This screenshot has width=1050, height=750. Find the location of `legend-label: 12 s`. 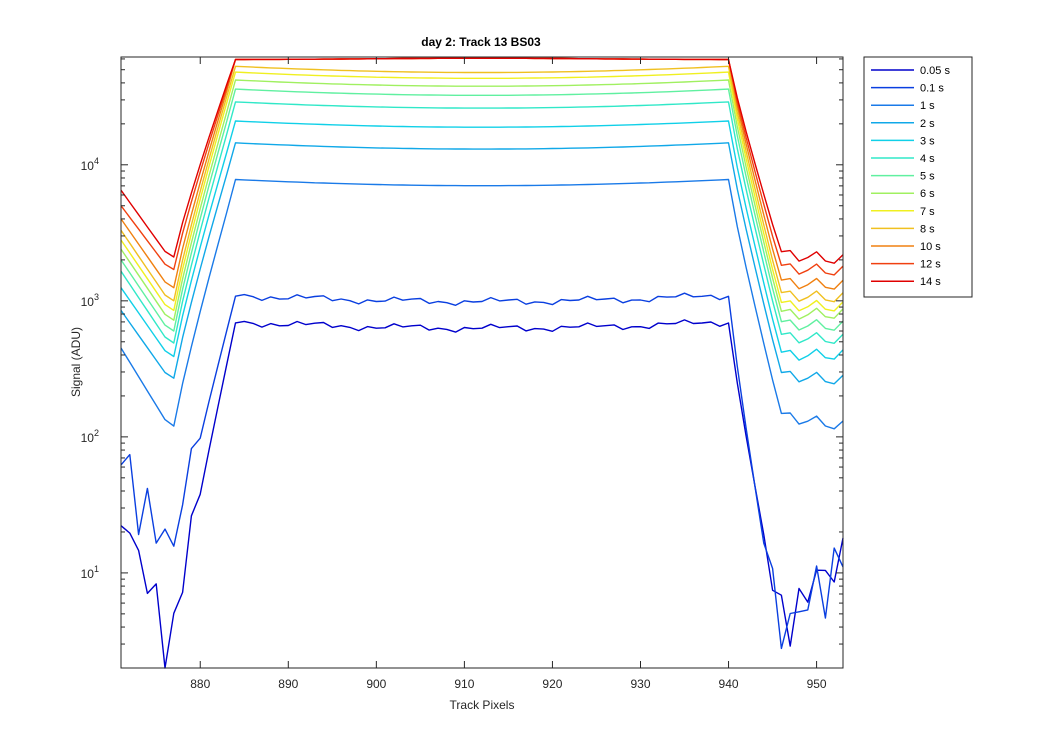

legend-label: 12 s is located at coordinates (930, 265).